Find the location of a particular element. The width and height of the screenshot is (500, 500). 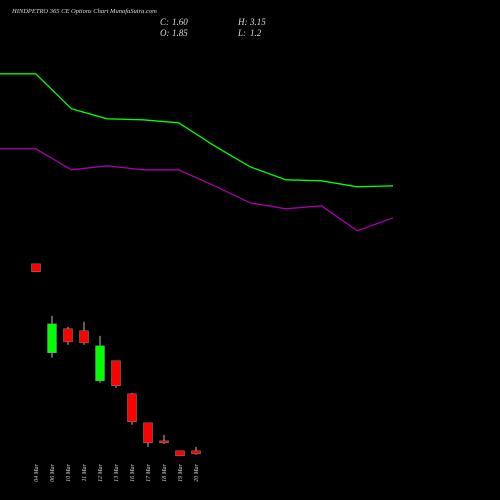

stat-value: 1.60 is located at coordinates (180, 22).